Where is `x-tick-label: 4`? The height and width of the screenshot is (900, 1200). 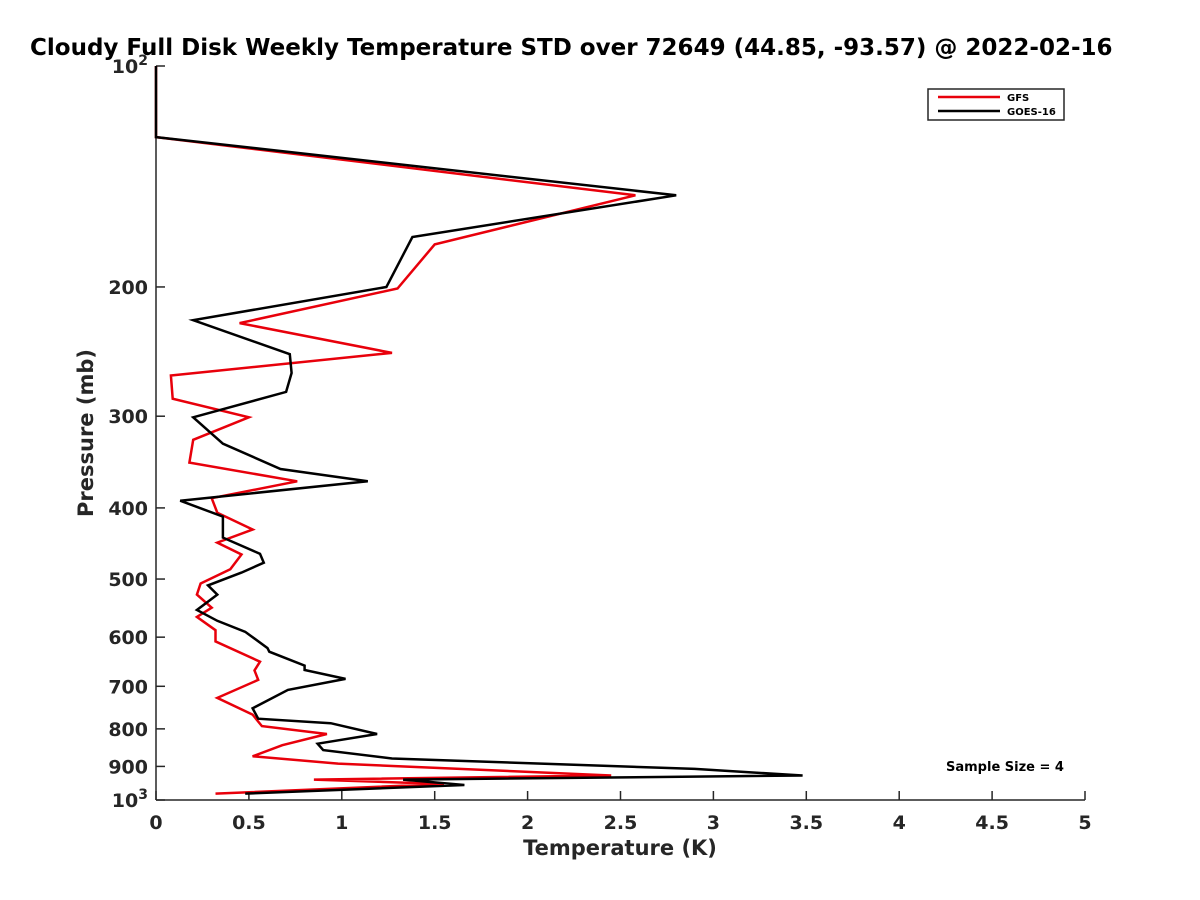 x-tick-label: 4 is located at coordinates (899, 823).